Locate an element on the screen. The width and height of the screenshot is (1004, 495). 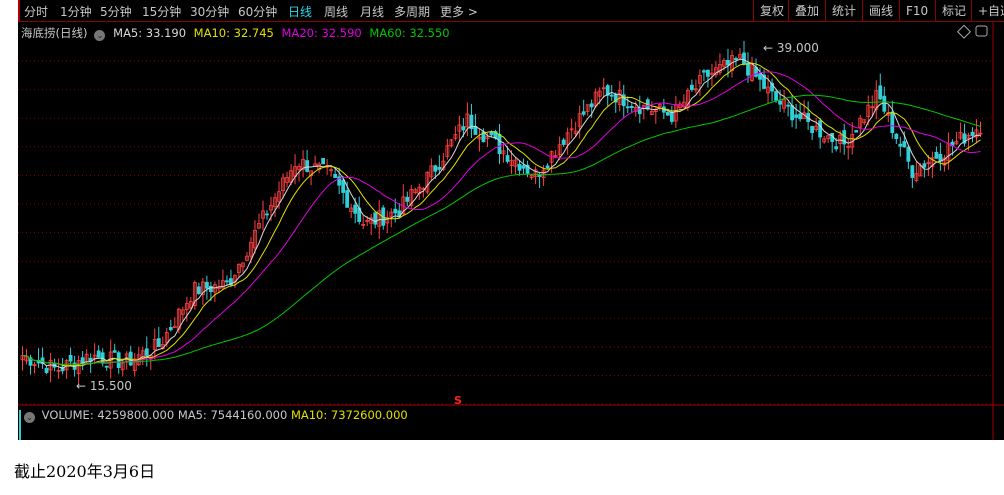
toolbar-button-1: 叠加 is located at coordinates (806, 11).